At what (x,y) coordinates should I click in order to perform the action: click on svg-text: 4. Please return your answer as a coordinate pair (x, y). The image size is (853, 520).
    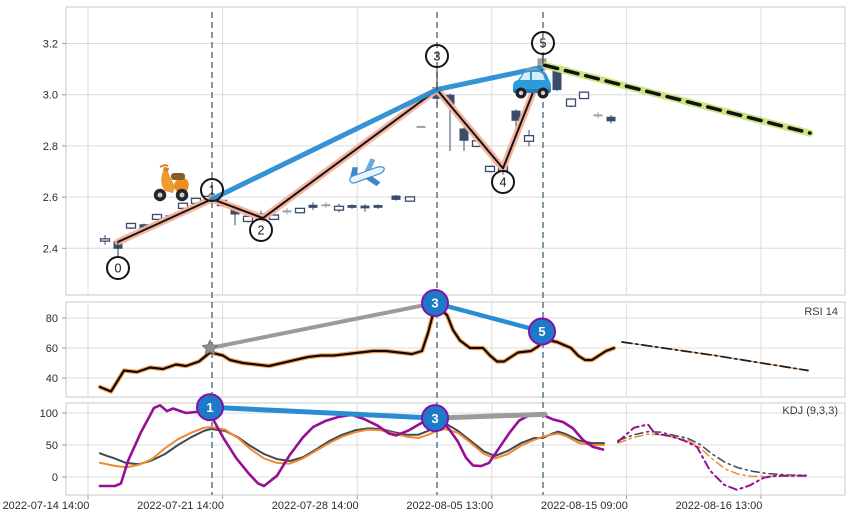
    Looking at the image, I should click on (503, 182).